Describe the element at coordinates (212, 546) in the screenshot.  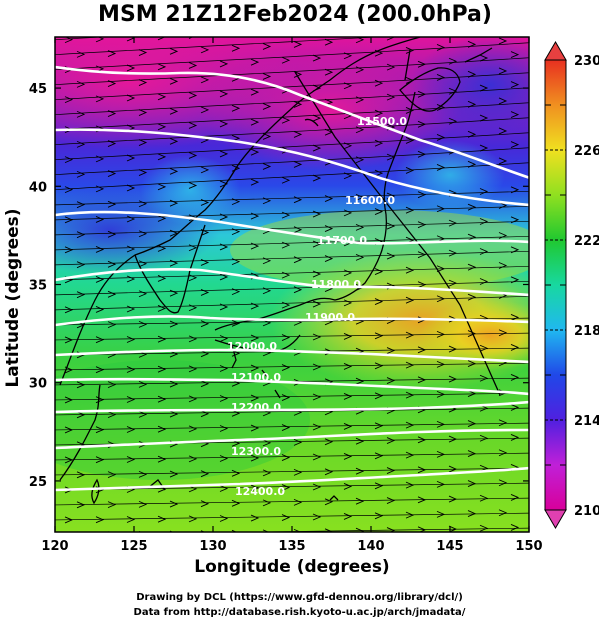
I see `x-tick-label: 130` at that location.